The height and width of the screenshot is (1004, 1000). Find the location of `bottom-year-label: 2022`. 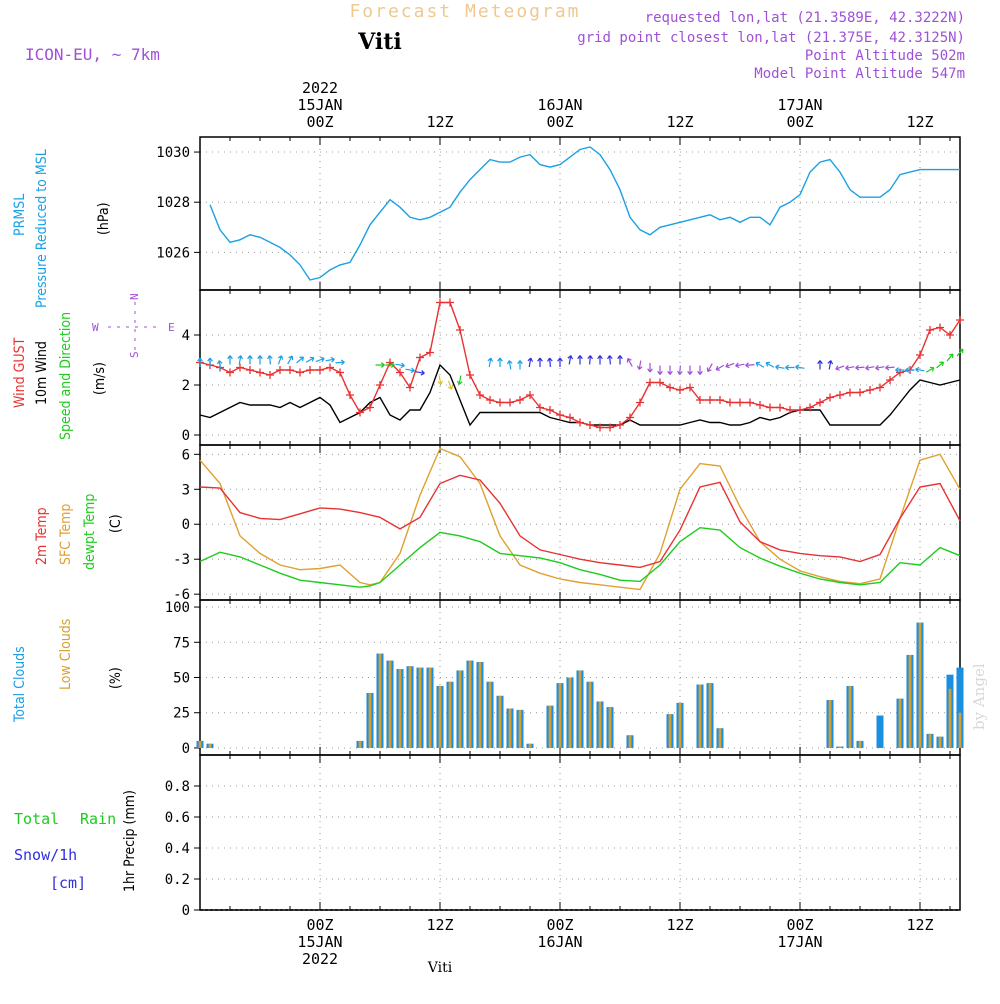

bottom-year-label: 2022 is located at coordinates (320, 959).